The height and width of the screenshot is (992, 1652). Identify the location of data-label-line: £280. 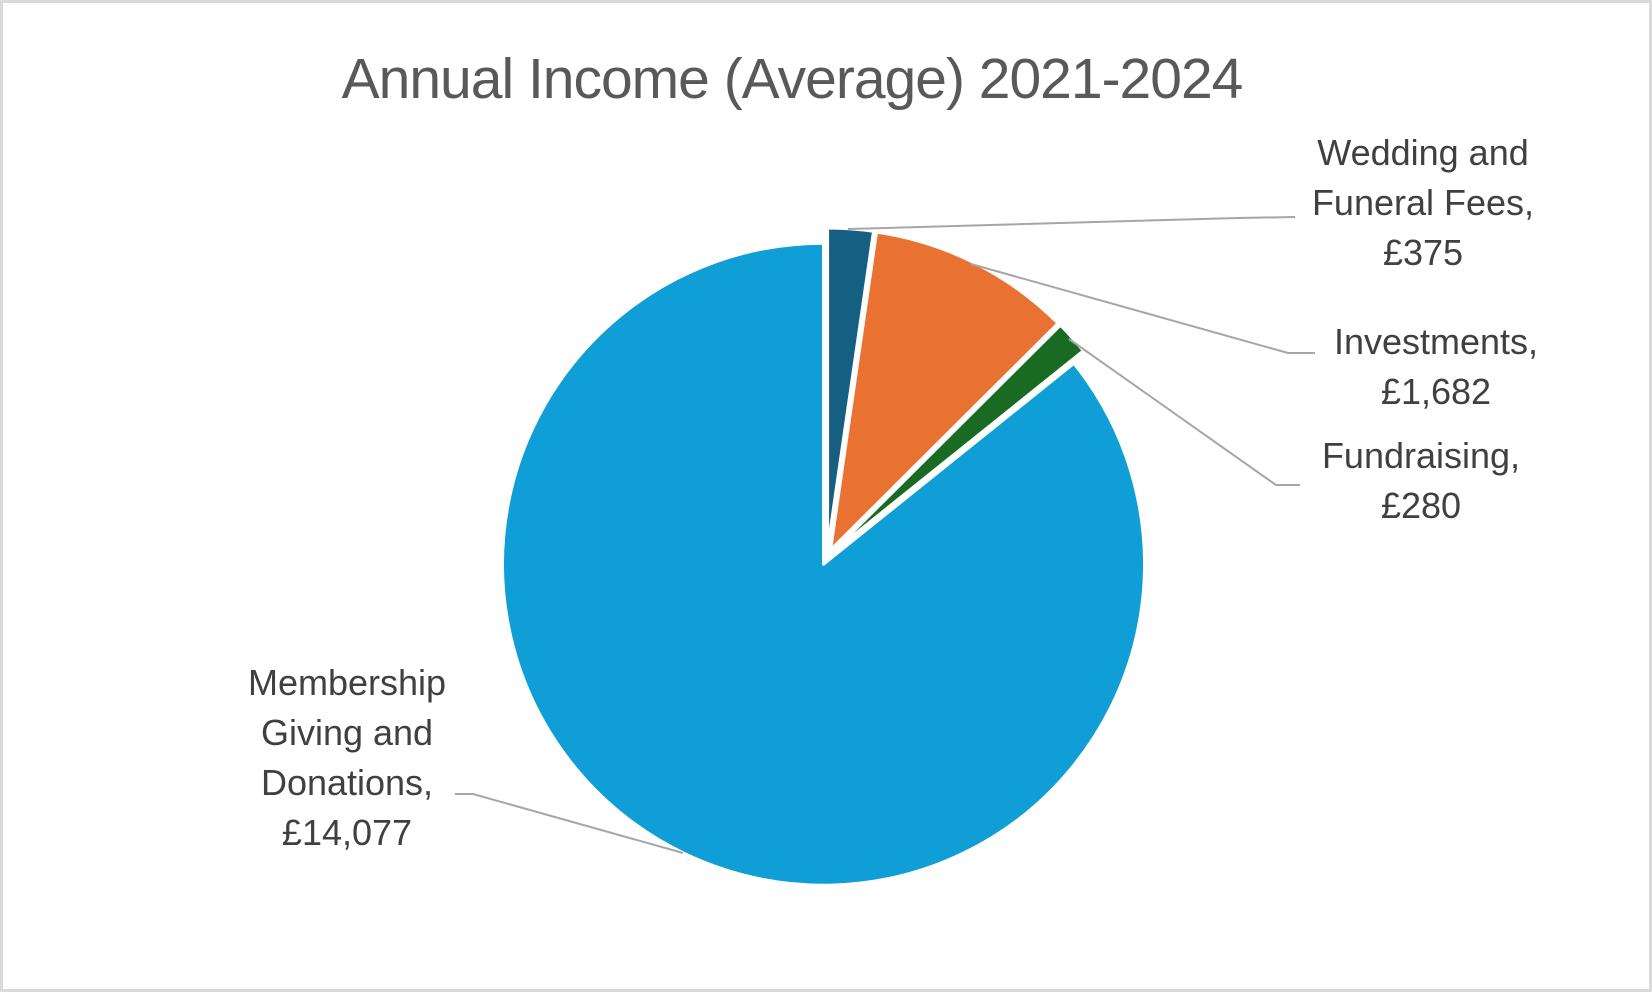
(1421, 505).